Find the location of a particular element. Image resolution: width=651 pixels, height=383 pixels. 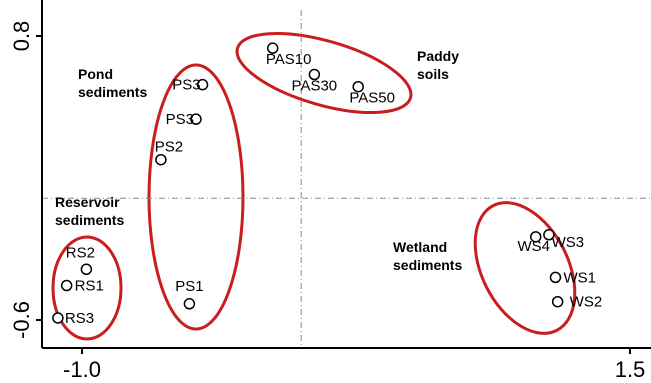

data-point-label: WS3 is located at coordinates (568, 242).